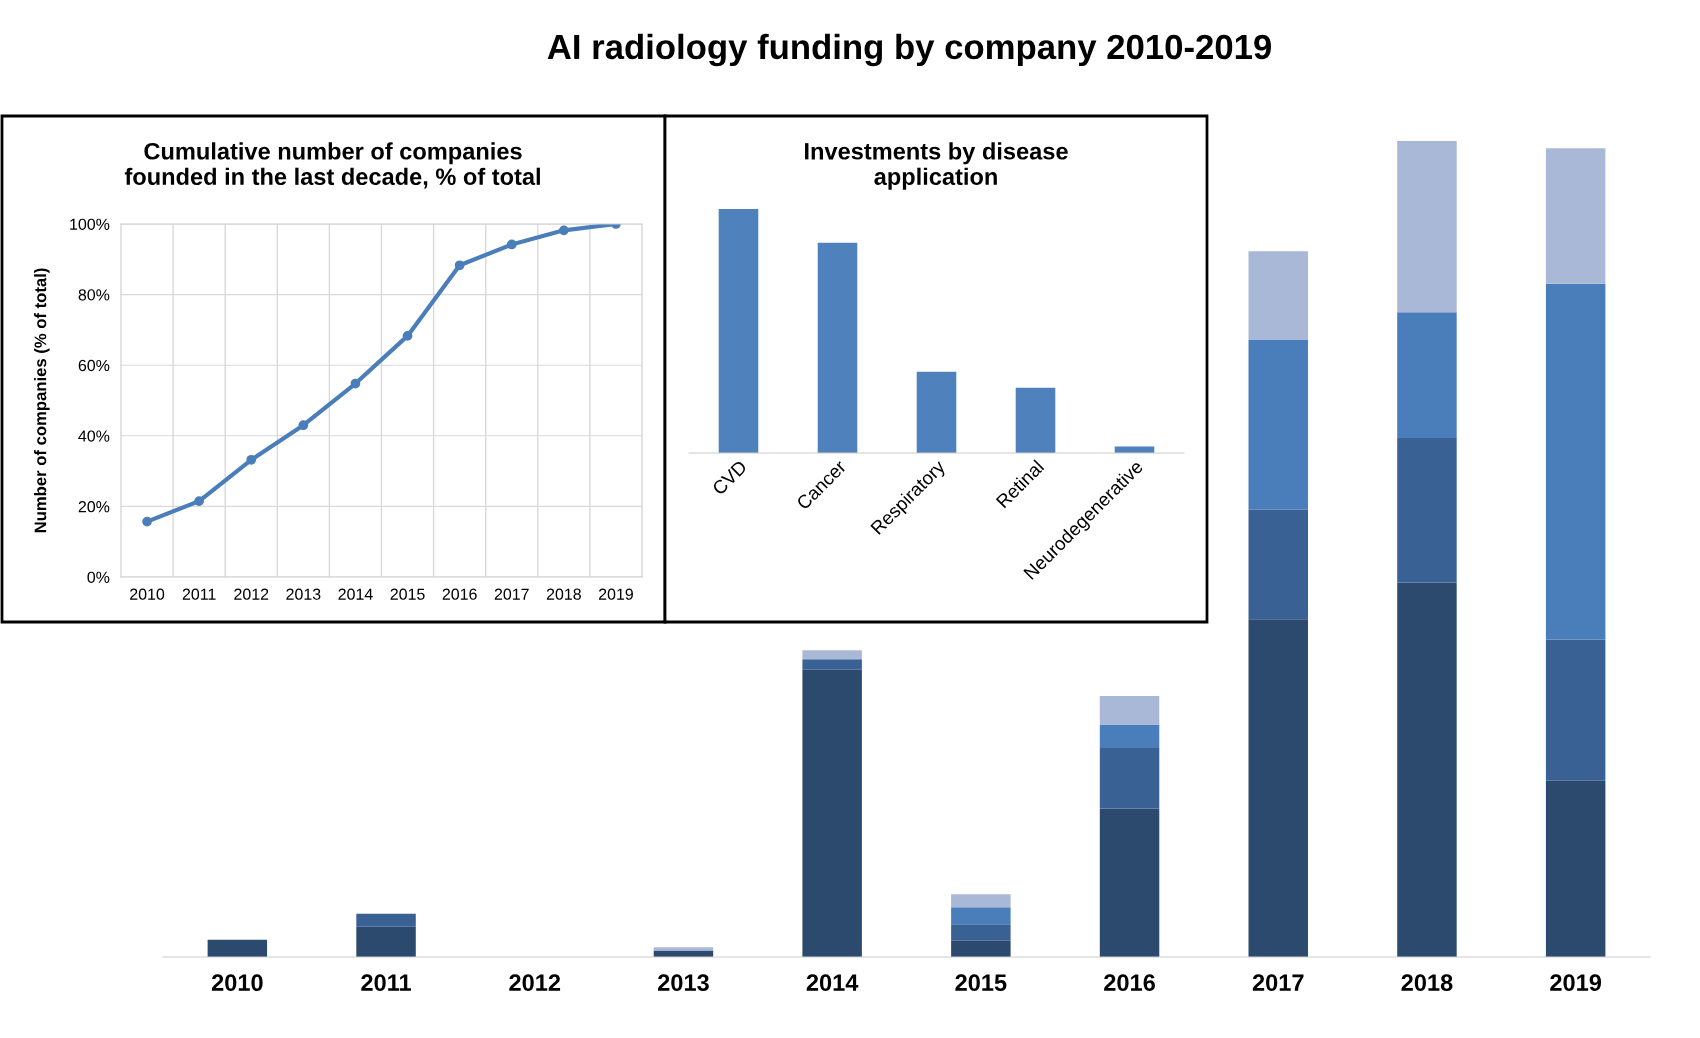 The width and height of the screenshot is (1700, 1038). What do you see at coordinates (332, 165) in the screenshot?
I see `chart-title: Cumulative number of companies founded in the last decade, % of total` at bounding box center [332, 165].